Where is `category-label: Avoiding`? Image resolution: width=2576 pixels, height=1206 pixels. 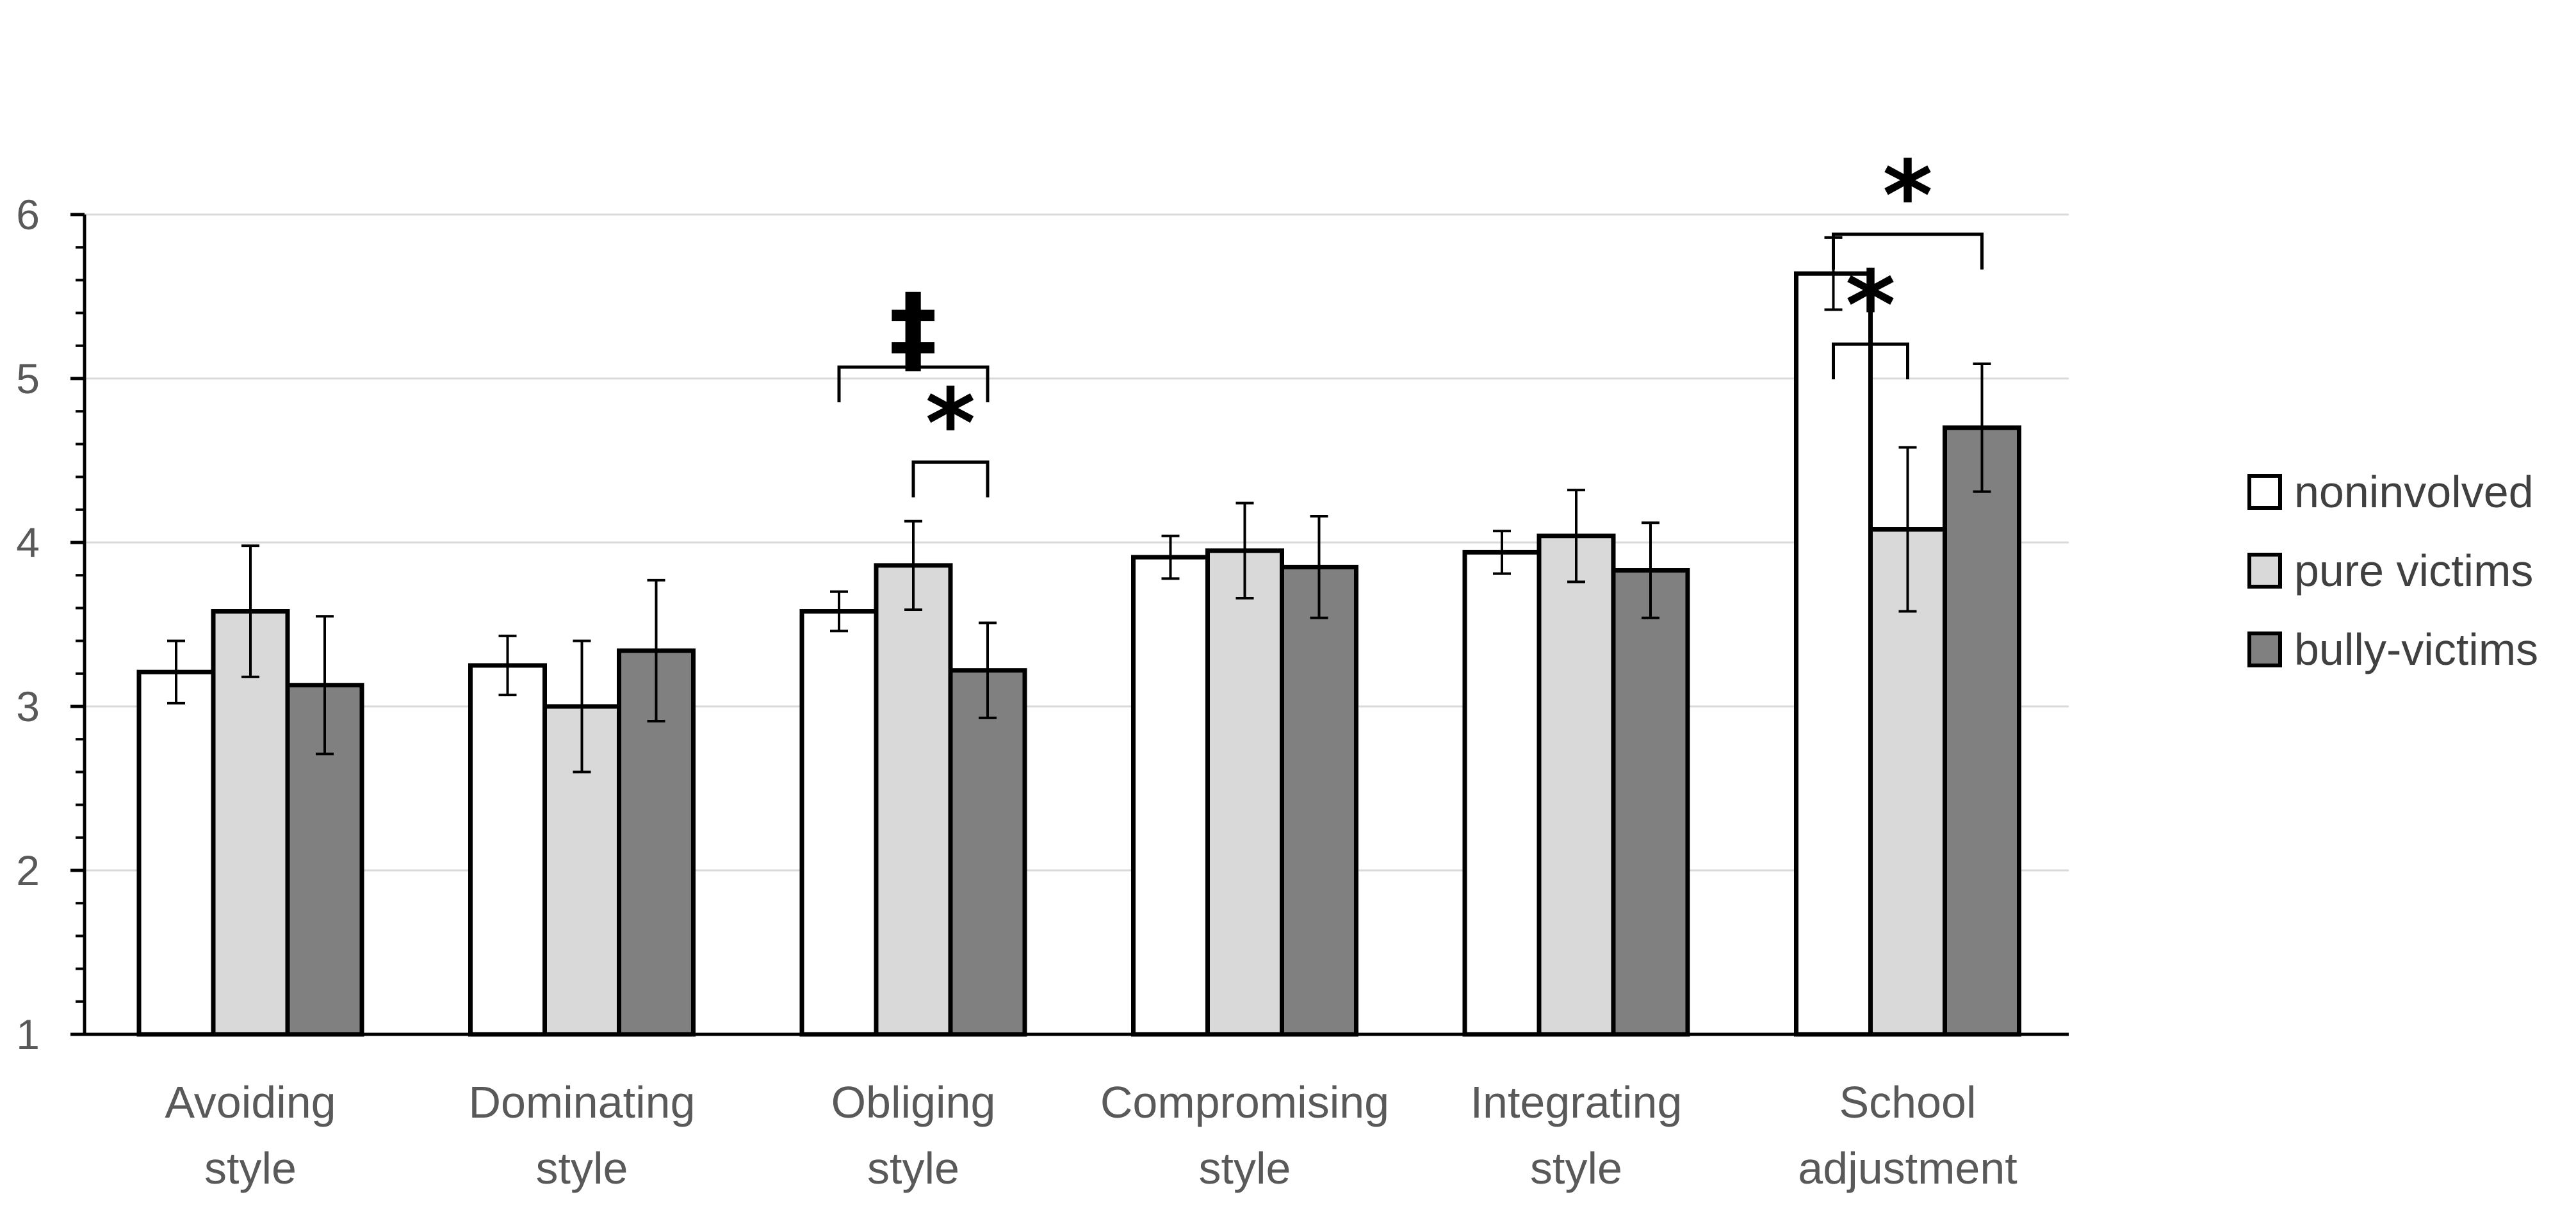 category-label: Avoiding is located at coordinates (250, 1102).